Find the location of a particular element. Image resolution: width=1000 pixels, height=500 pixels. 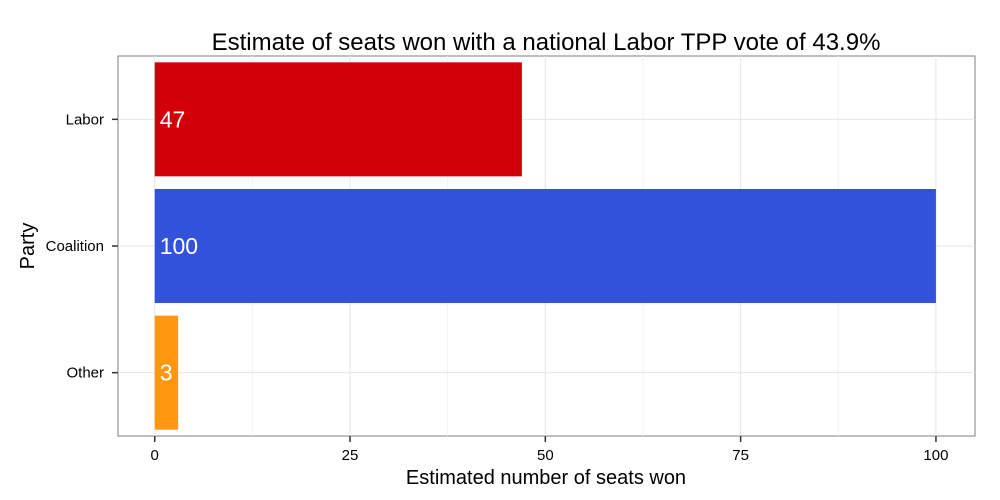

x-tick-label: 75 is located at coordinates (740, 455).